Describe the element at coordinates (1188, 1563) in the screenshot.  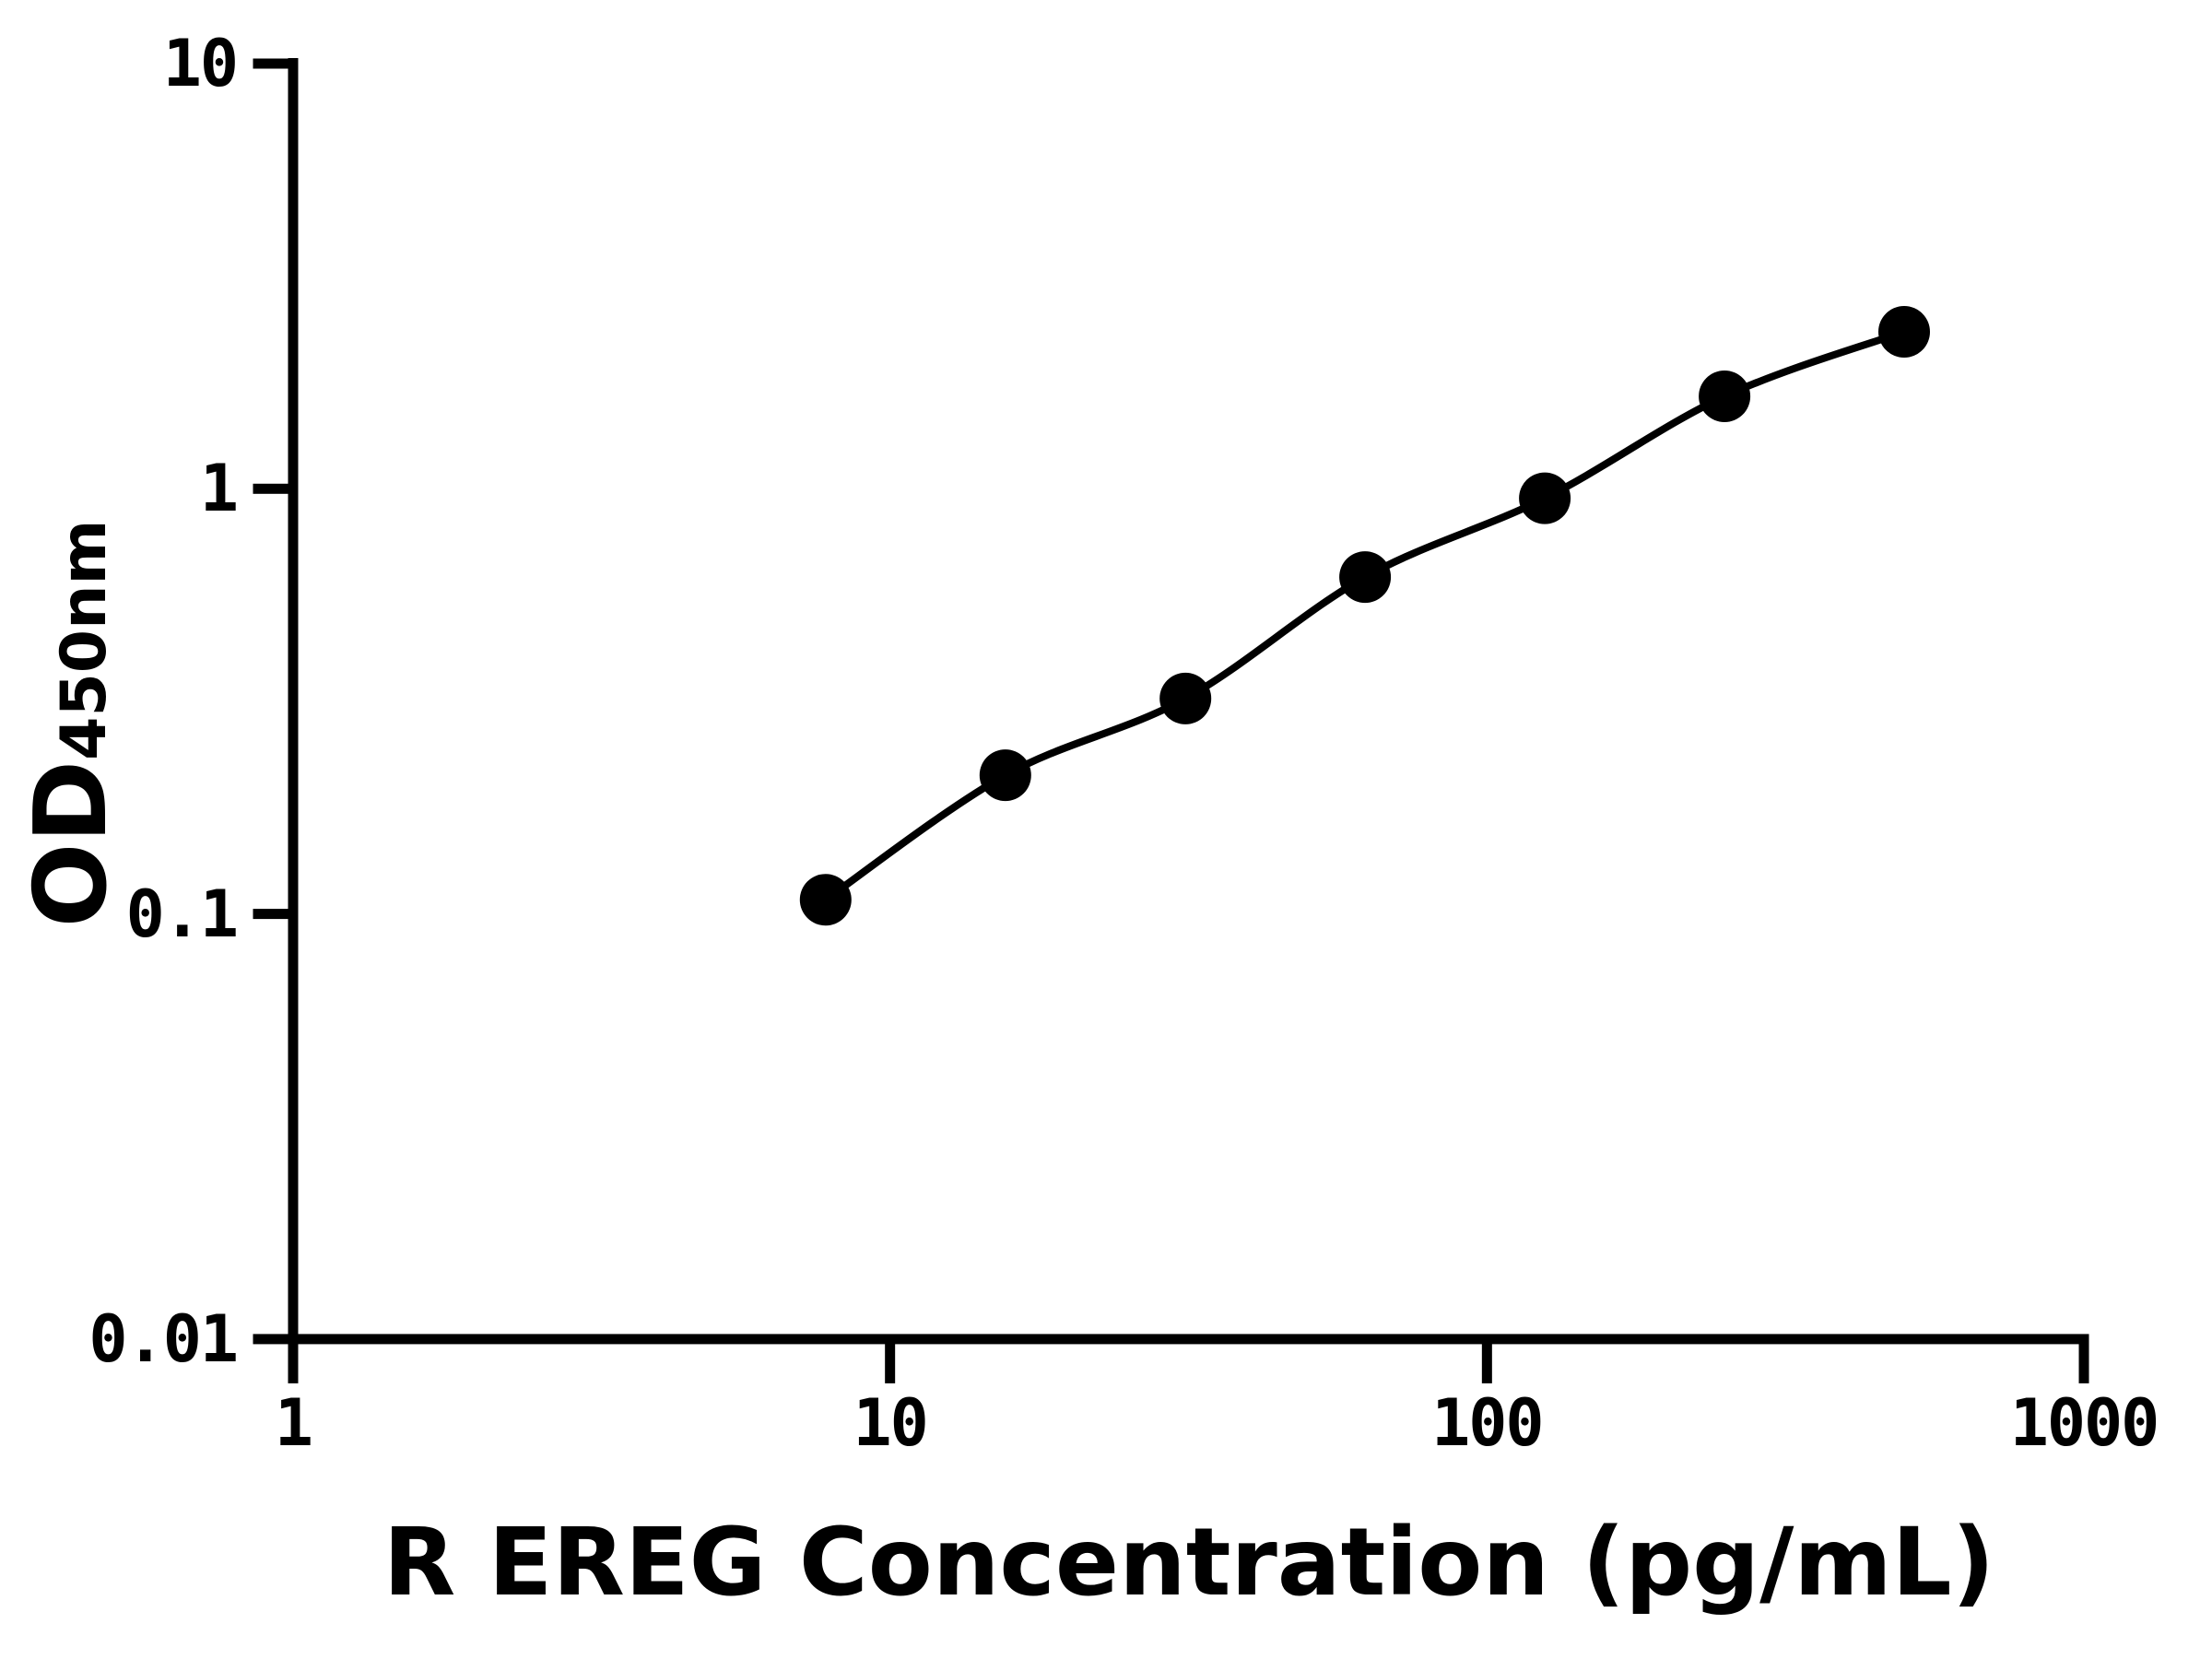
I see `x-axis-title: R EREG Concentration (pg/mL)` at that location.